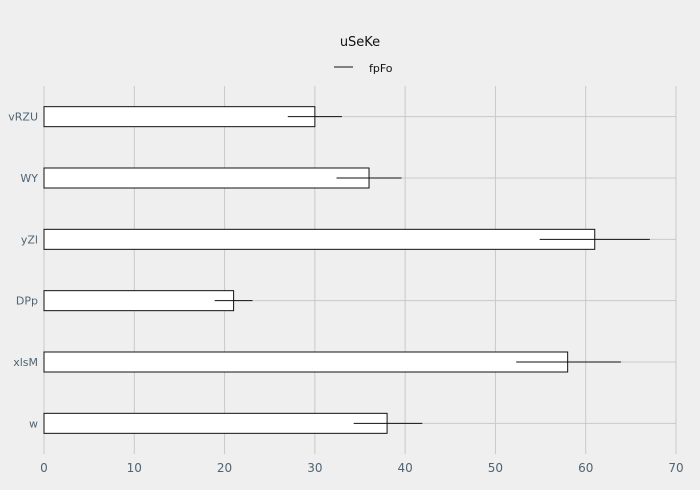 This screenshot has width=700, height=490. What do you see at coordinates (361, 468) in the screenshot?
I see `x-axis: 0 10 20 30 40 50 60 70` at bounding box center [361, 468].